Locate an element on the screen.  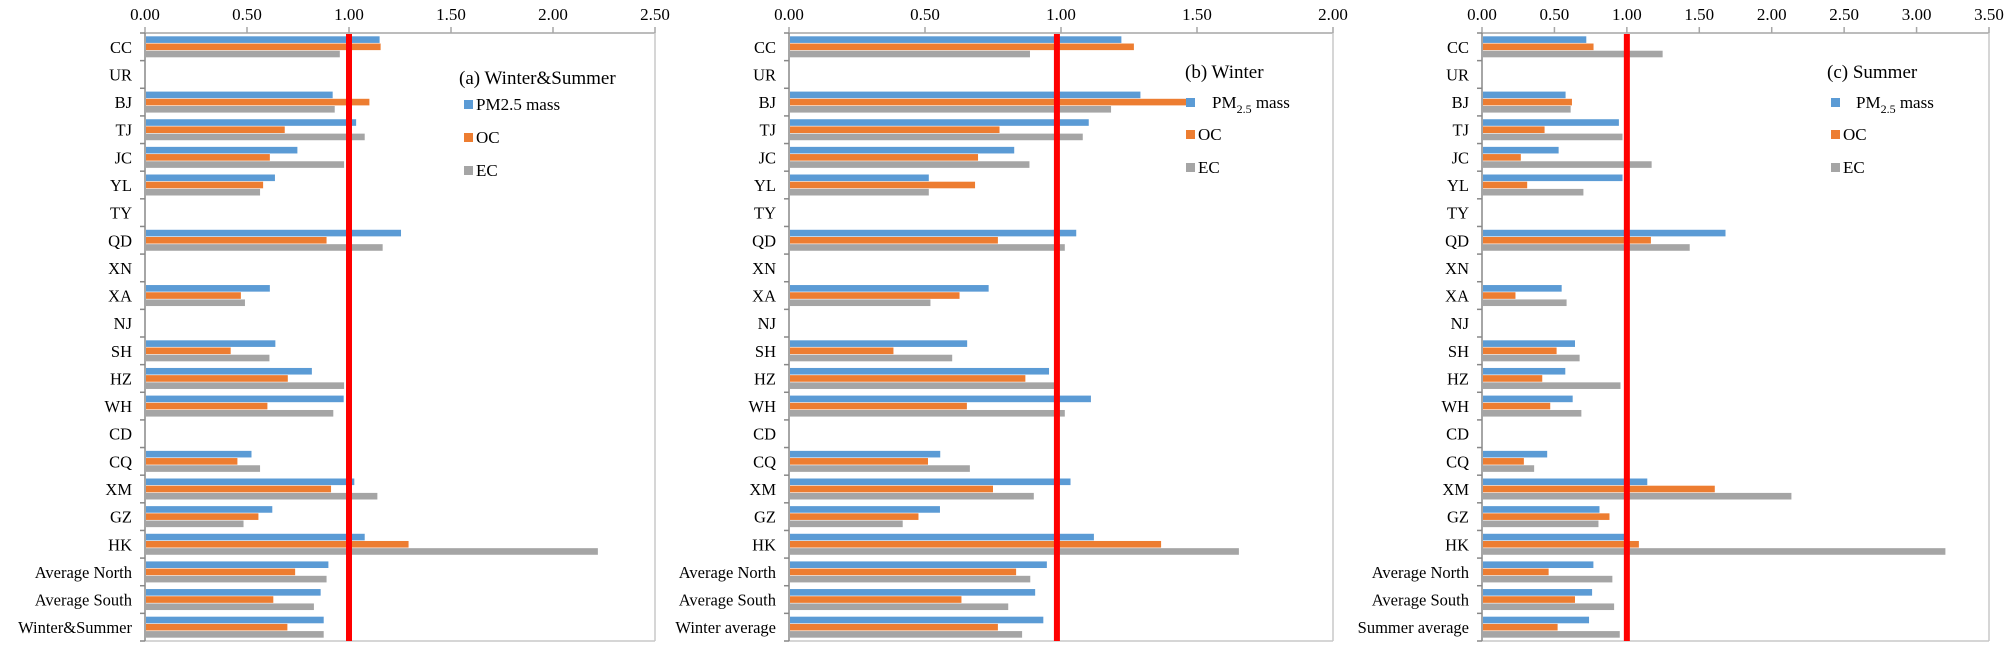
category-label: YL is located at coordinates (1458, 185).